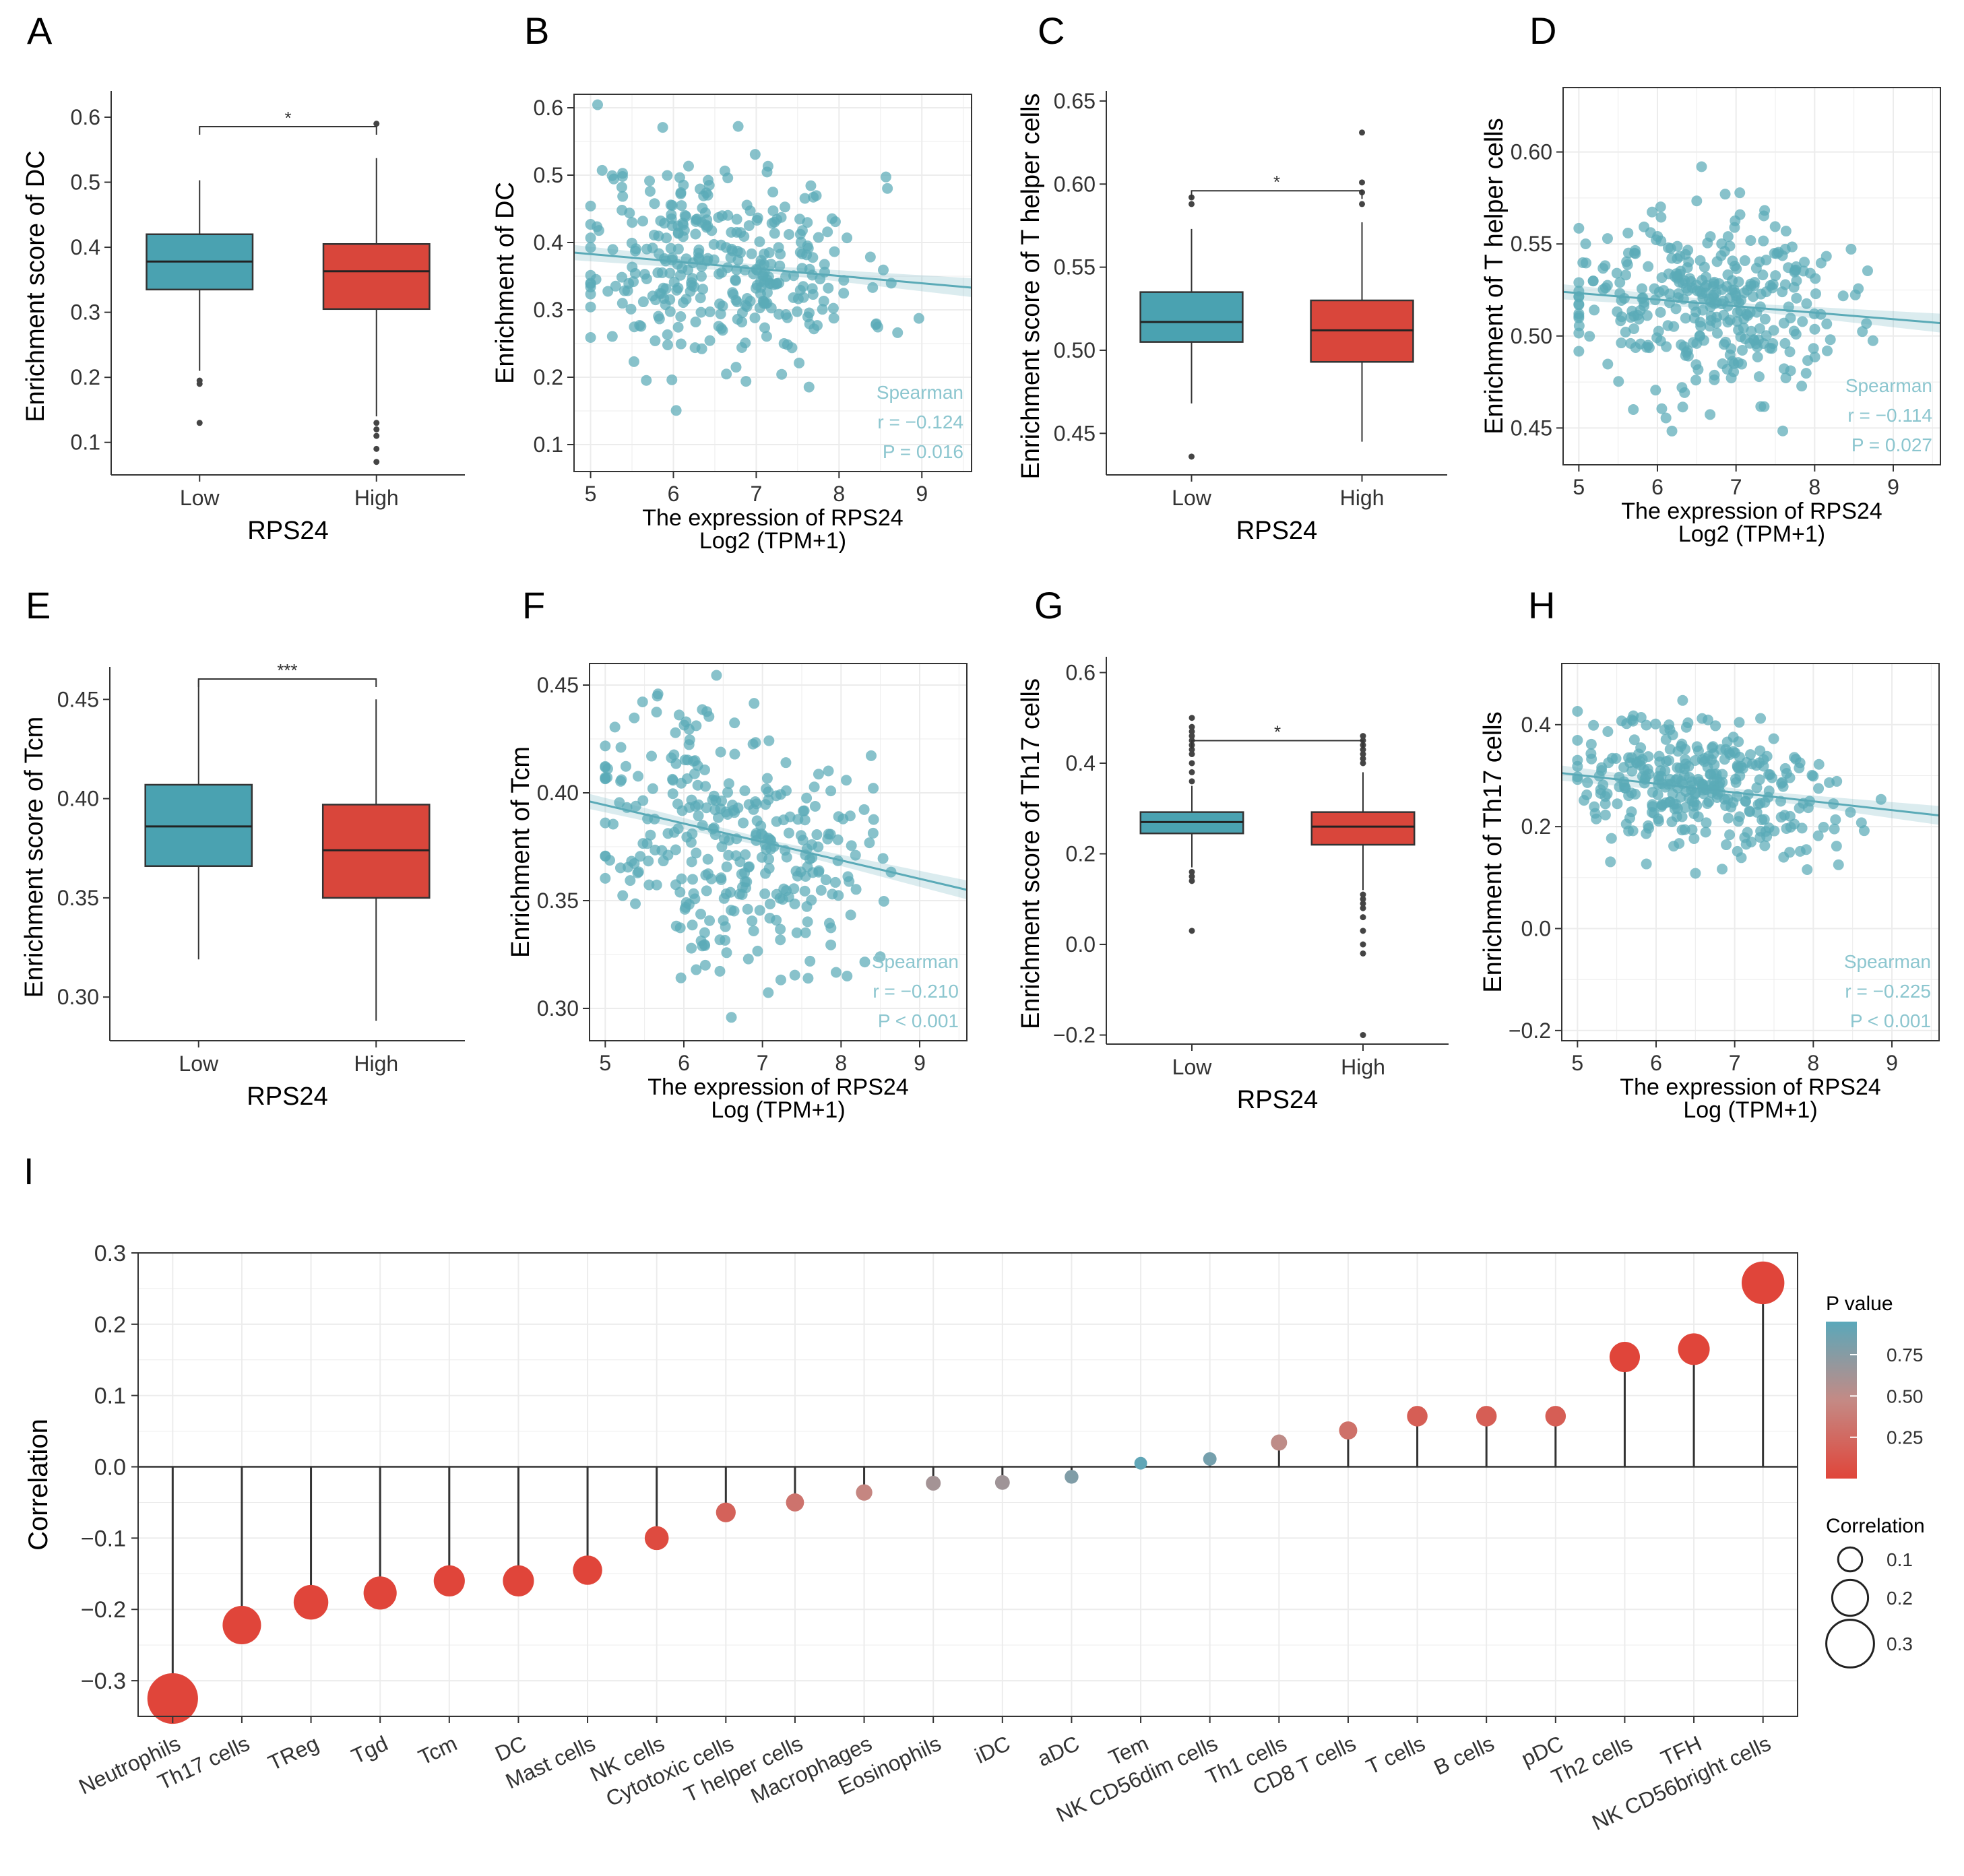 This screenshot has height=1876, width=1964. Describe the element at coordinates (199, 1064) in the screenshot. I see `panel-e-xtick-label: Low` at that location.